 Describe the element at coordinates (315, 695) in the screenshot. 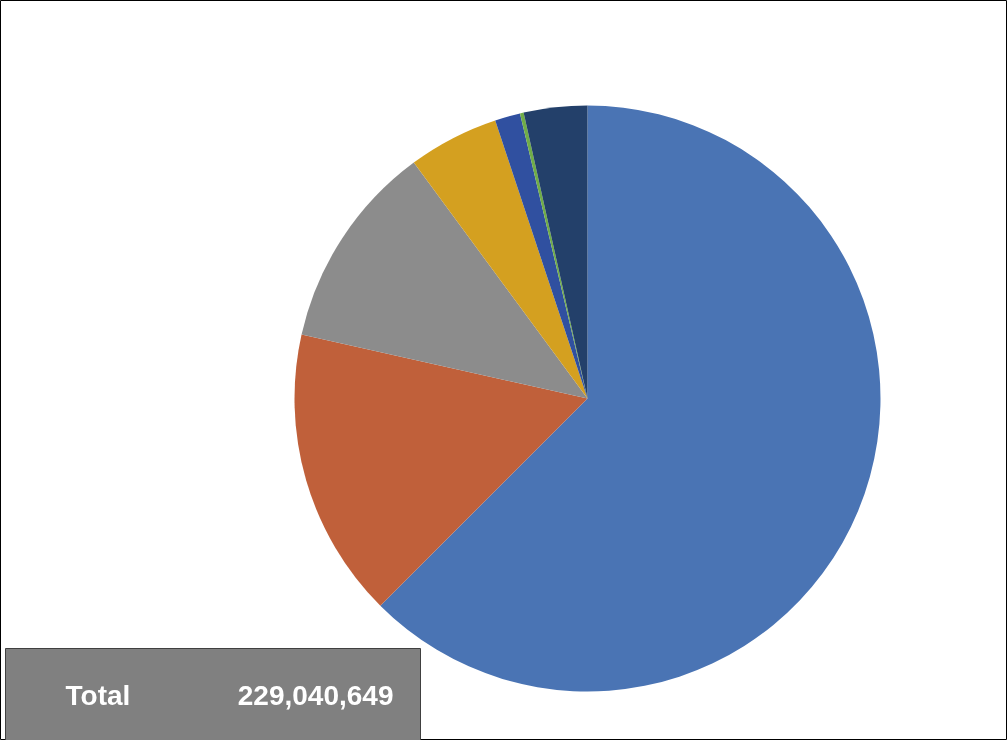

I see `text: 229,040,649` at that location.